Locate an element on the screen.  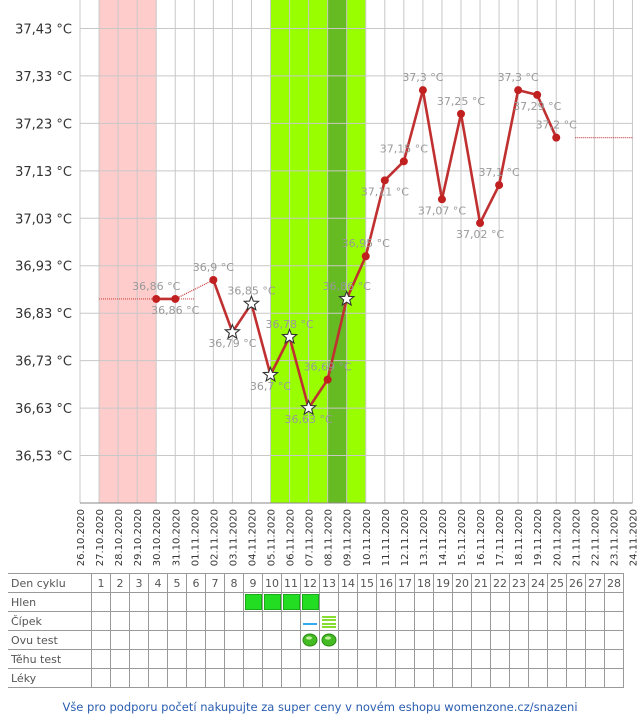
data-label: 37,3 °C is located at coordinates (422, 77).